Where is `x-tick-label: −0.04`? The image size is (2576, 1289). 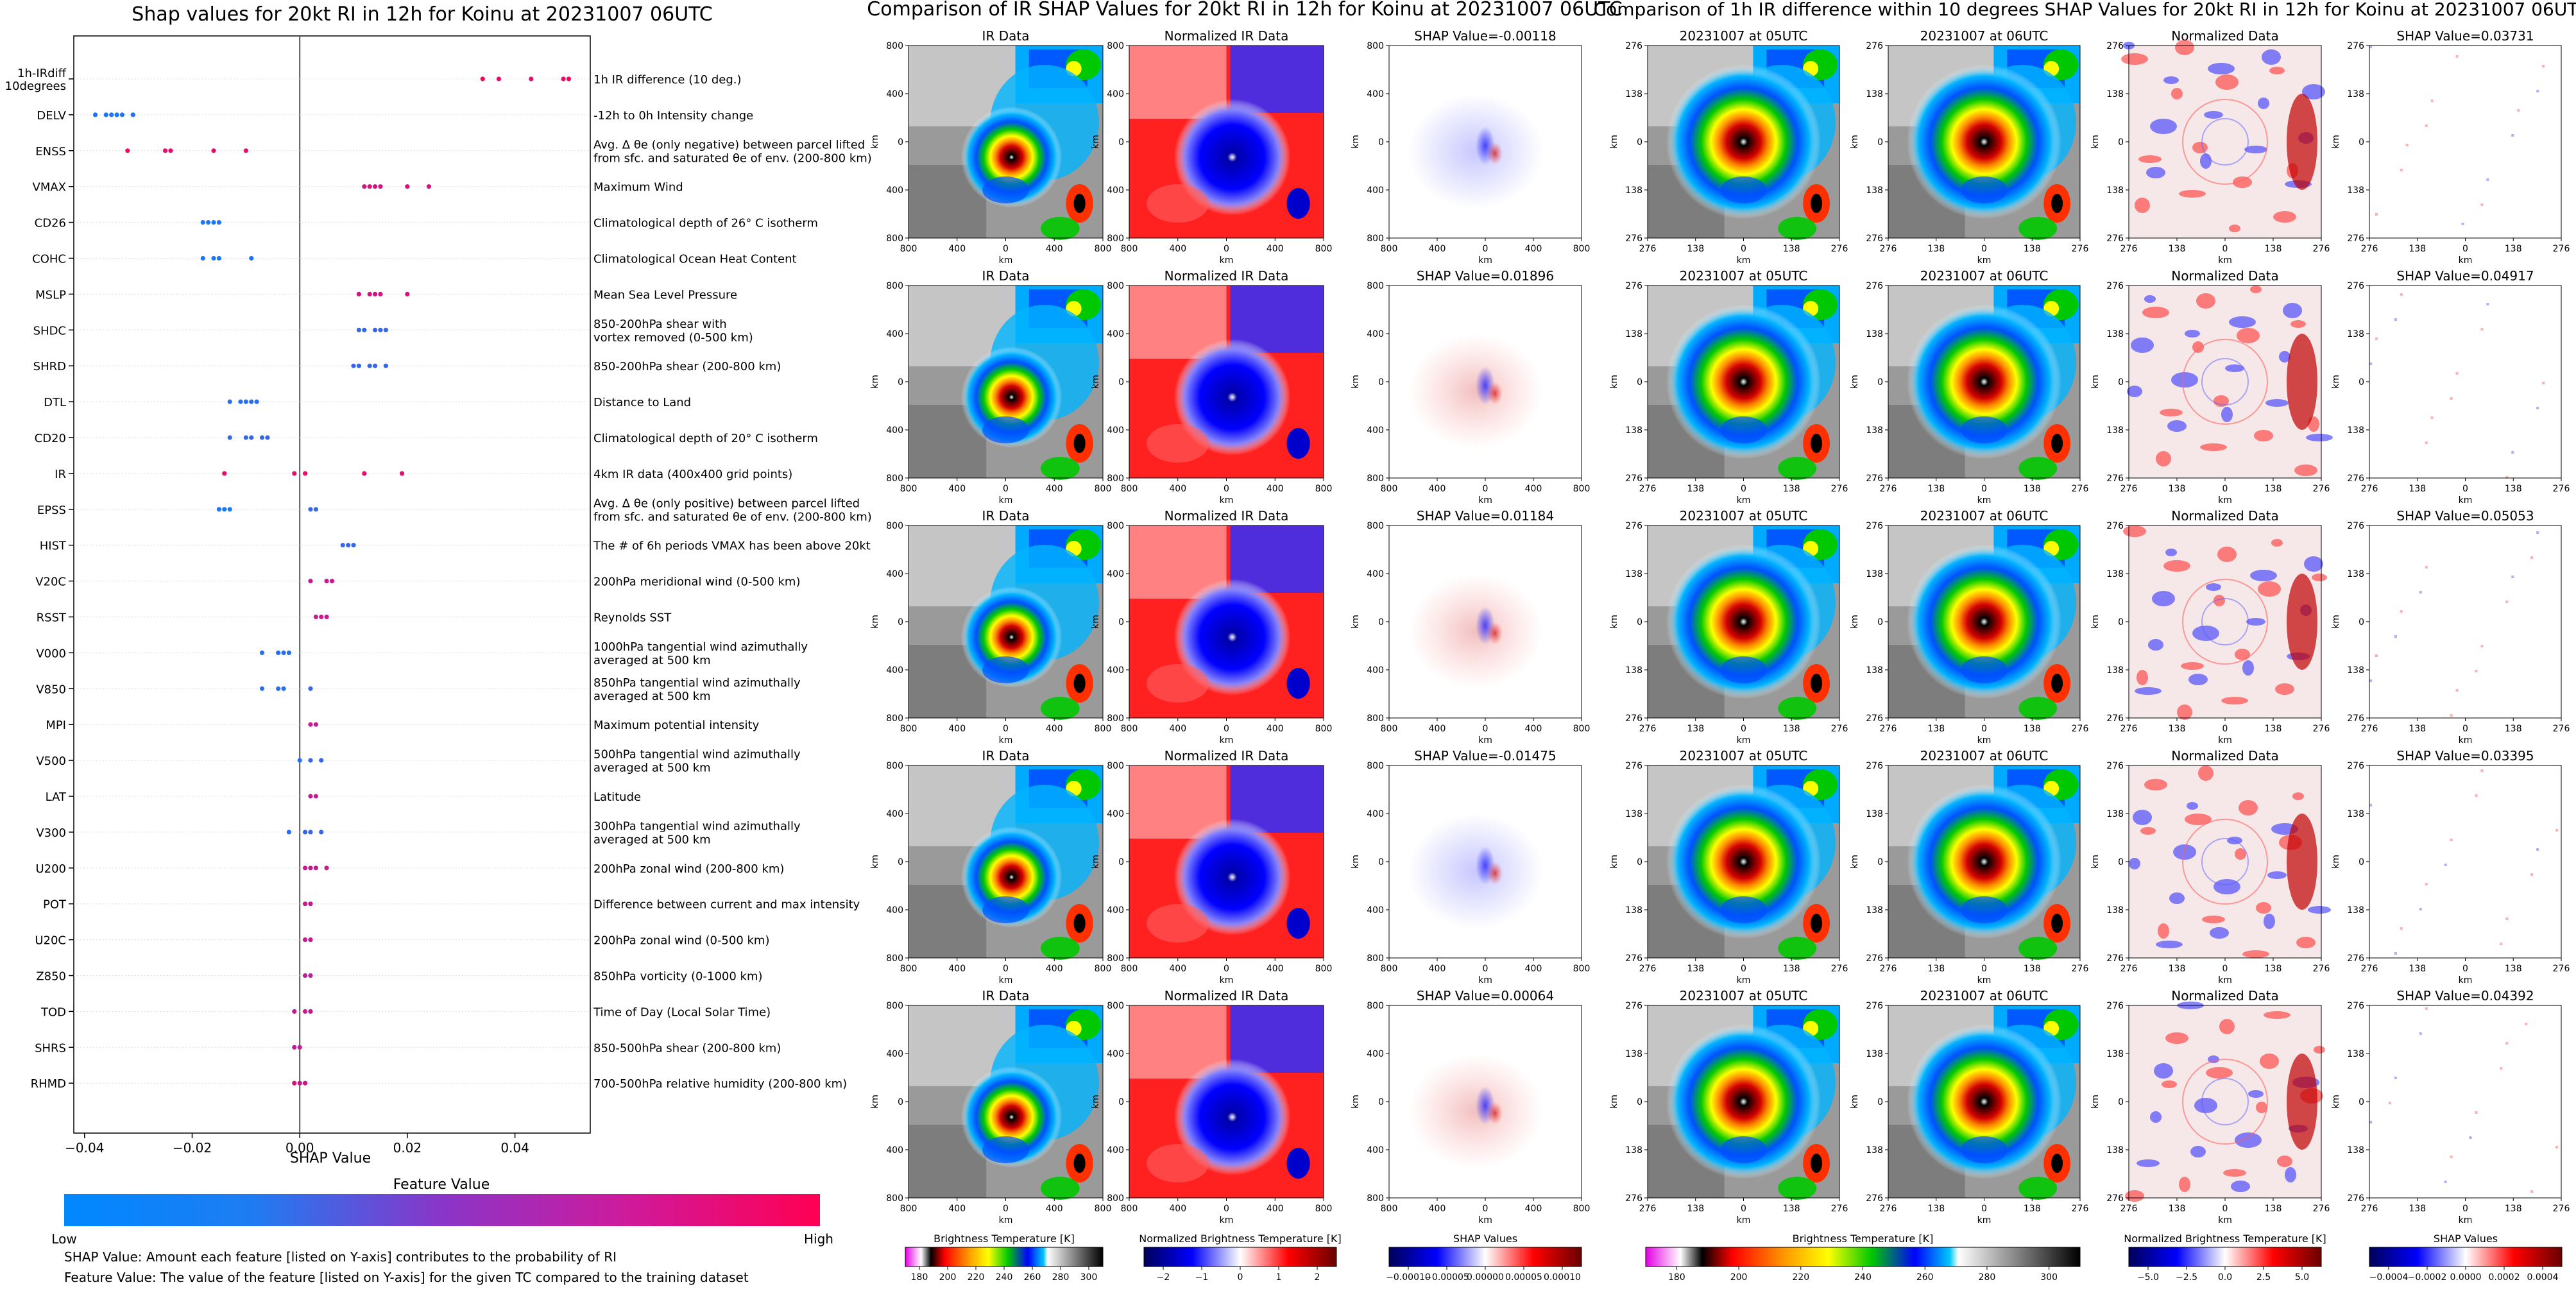 x-tick-label: −0.04 is located at coordinates (85, 1148).